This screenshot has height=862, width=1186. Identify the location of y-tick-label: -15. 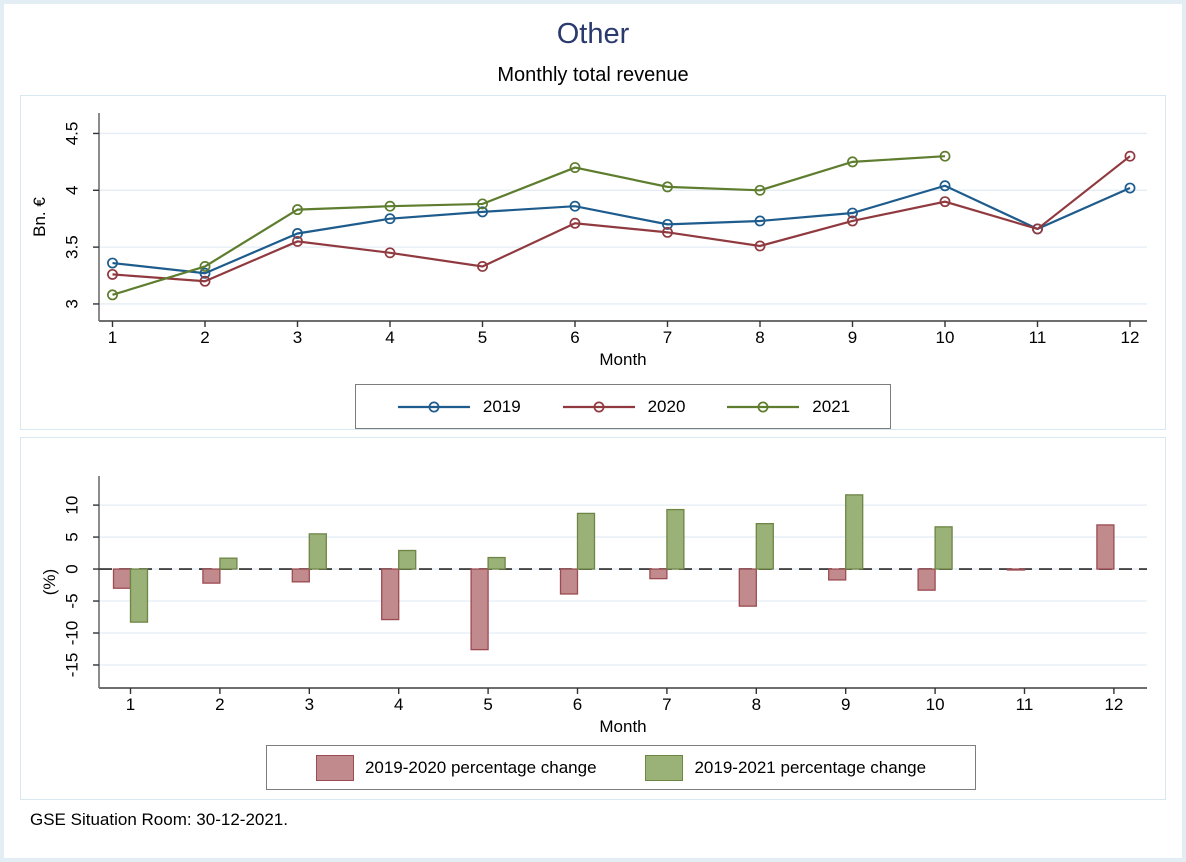
(71, 665).